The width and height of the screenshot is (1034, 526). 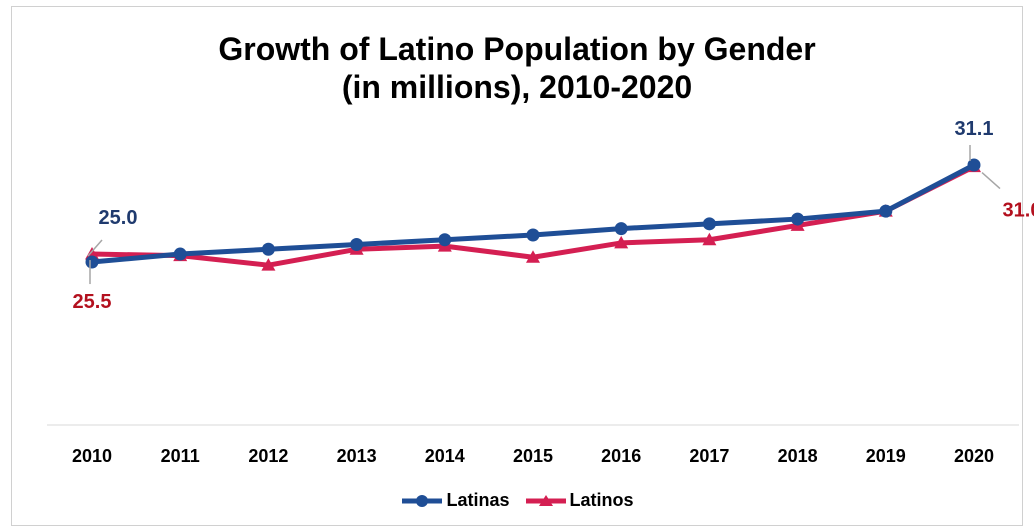 I want to click on point-latinos-2012, so click(x=268, y=264).